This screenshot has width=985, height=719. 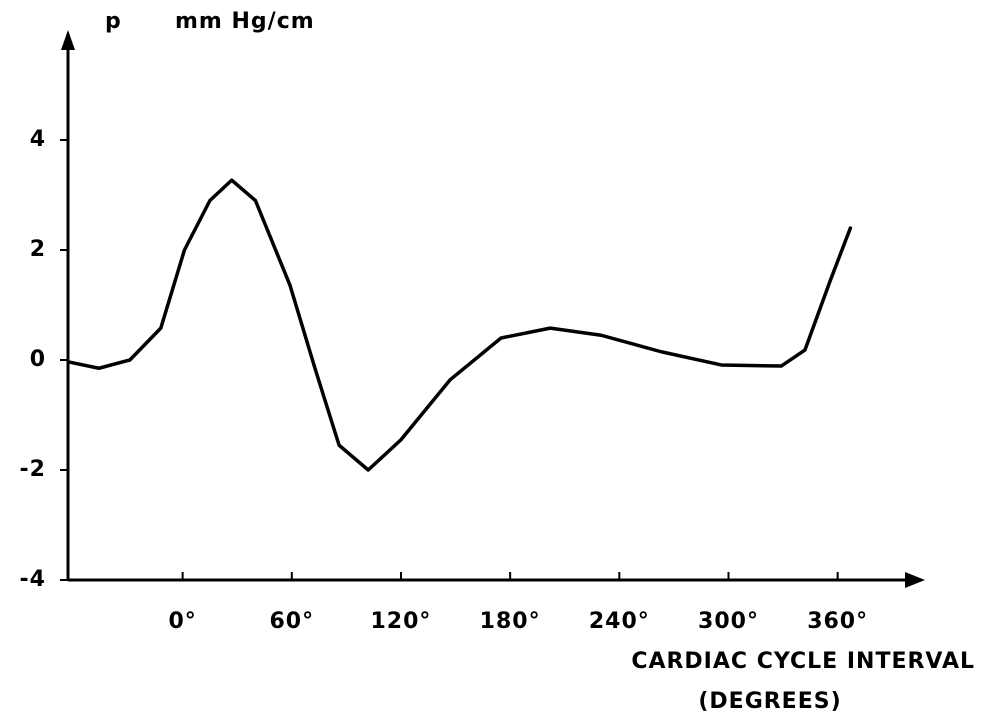 I want to click on y-axis-symbol: p, so click(x=113, y=21).